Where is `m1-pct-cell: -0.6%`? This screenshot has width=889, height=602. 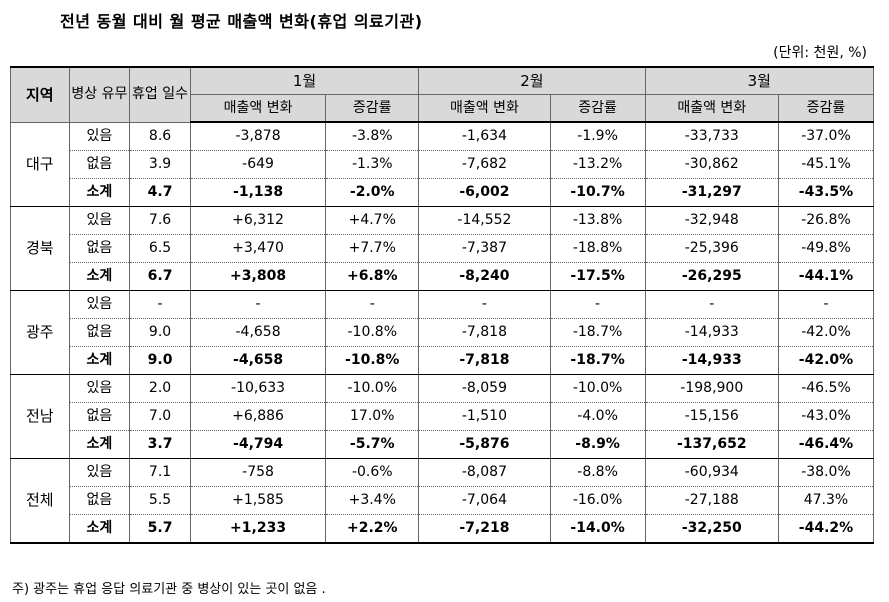
m1-pct-cell: -0.6% is located at coordinates (372, 472).